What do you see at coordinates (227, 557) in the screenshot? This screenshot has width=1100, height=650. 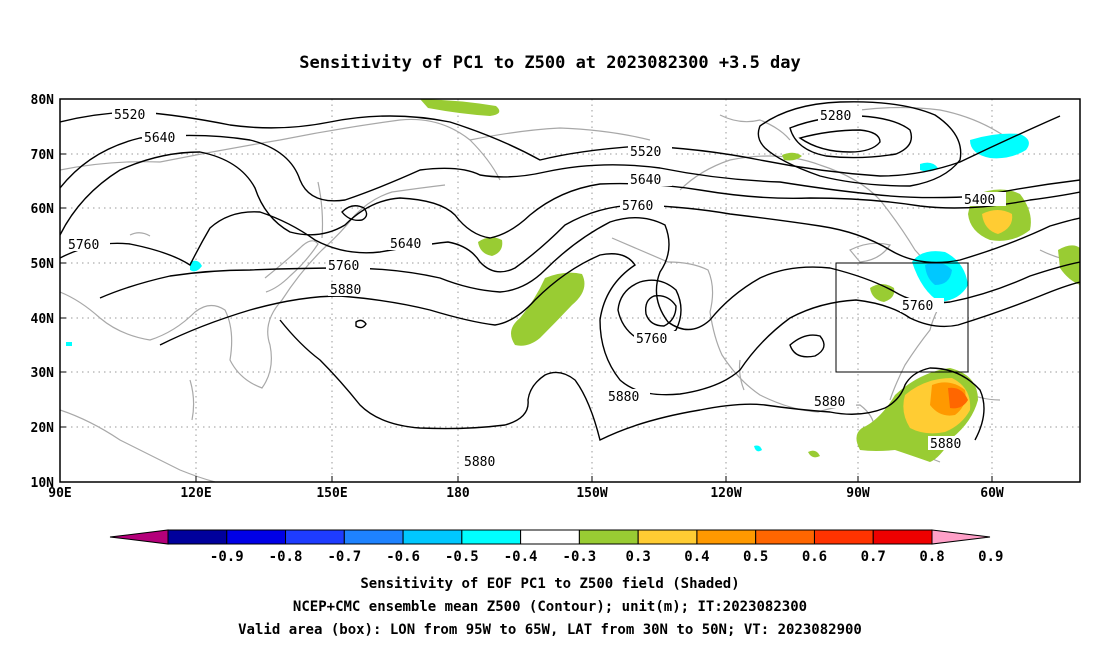 I see `colorbar-label: -0.9` at bounding box center [227, 557].